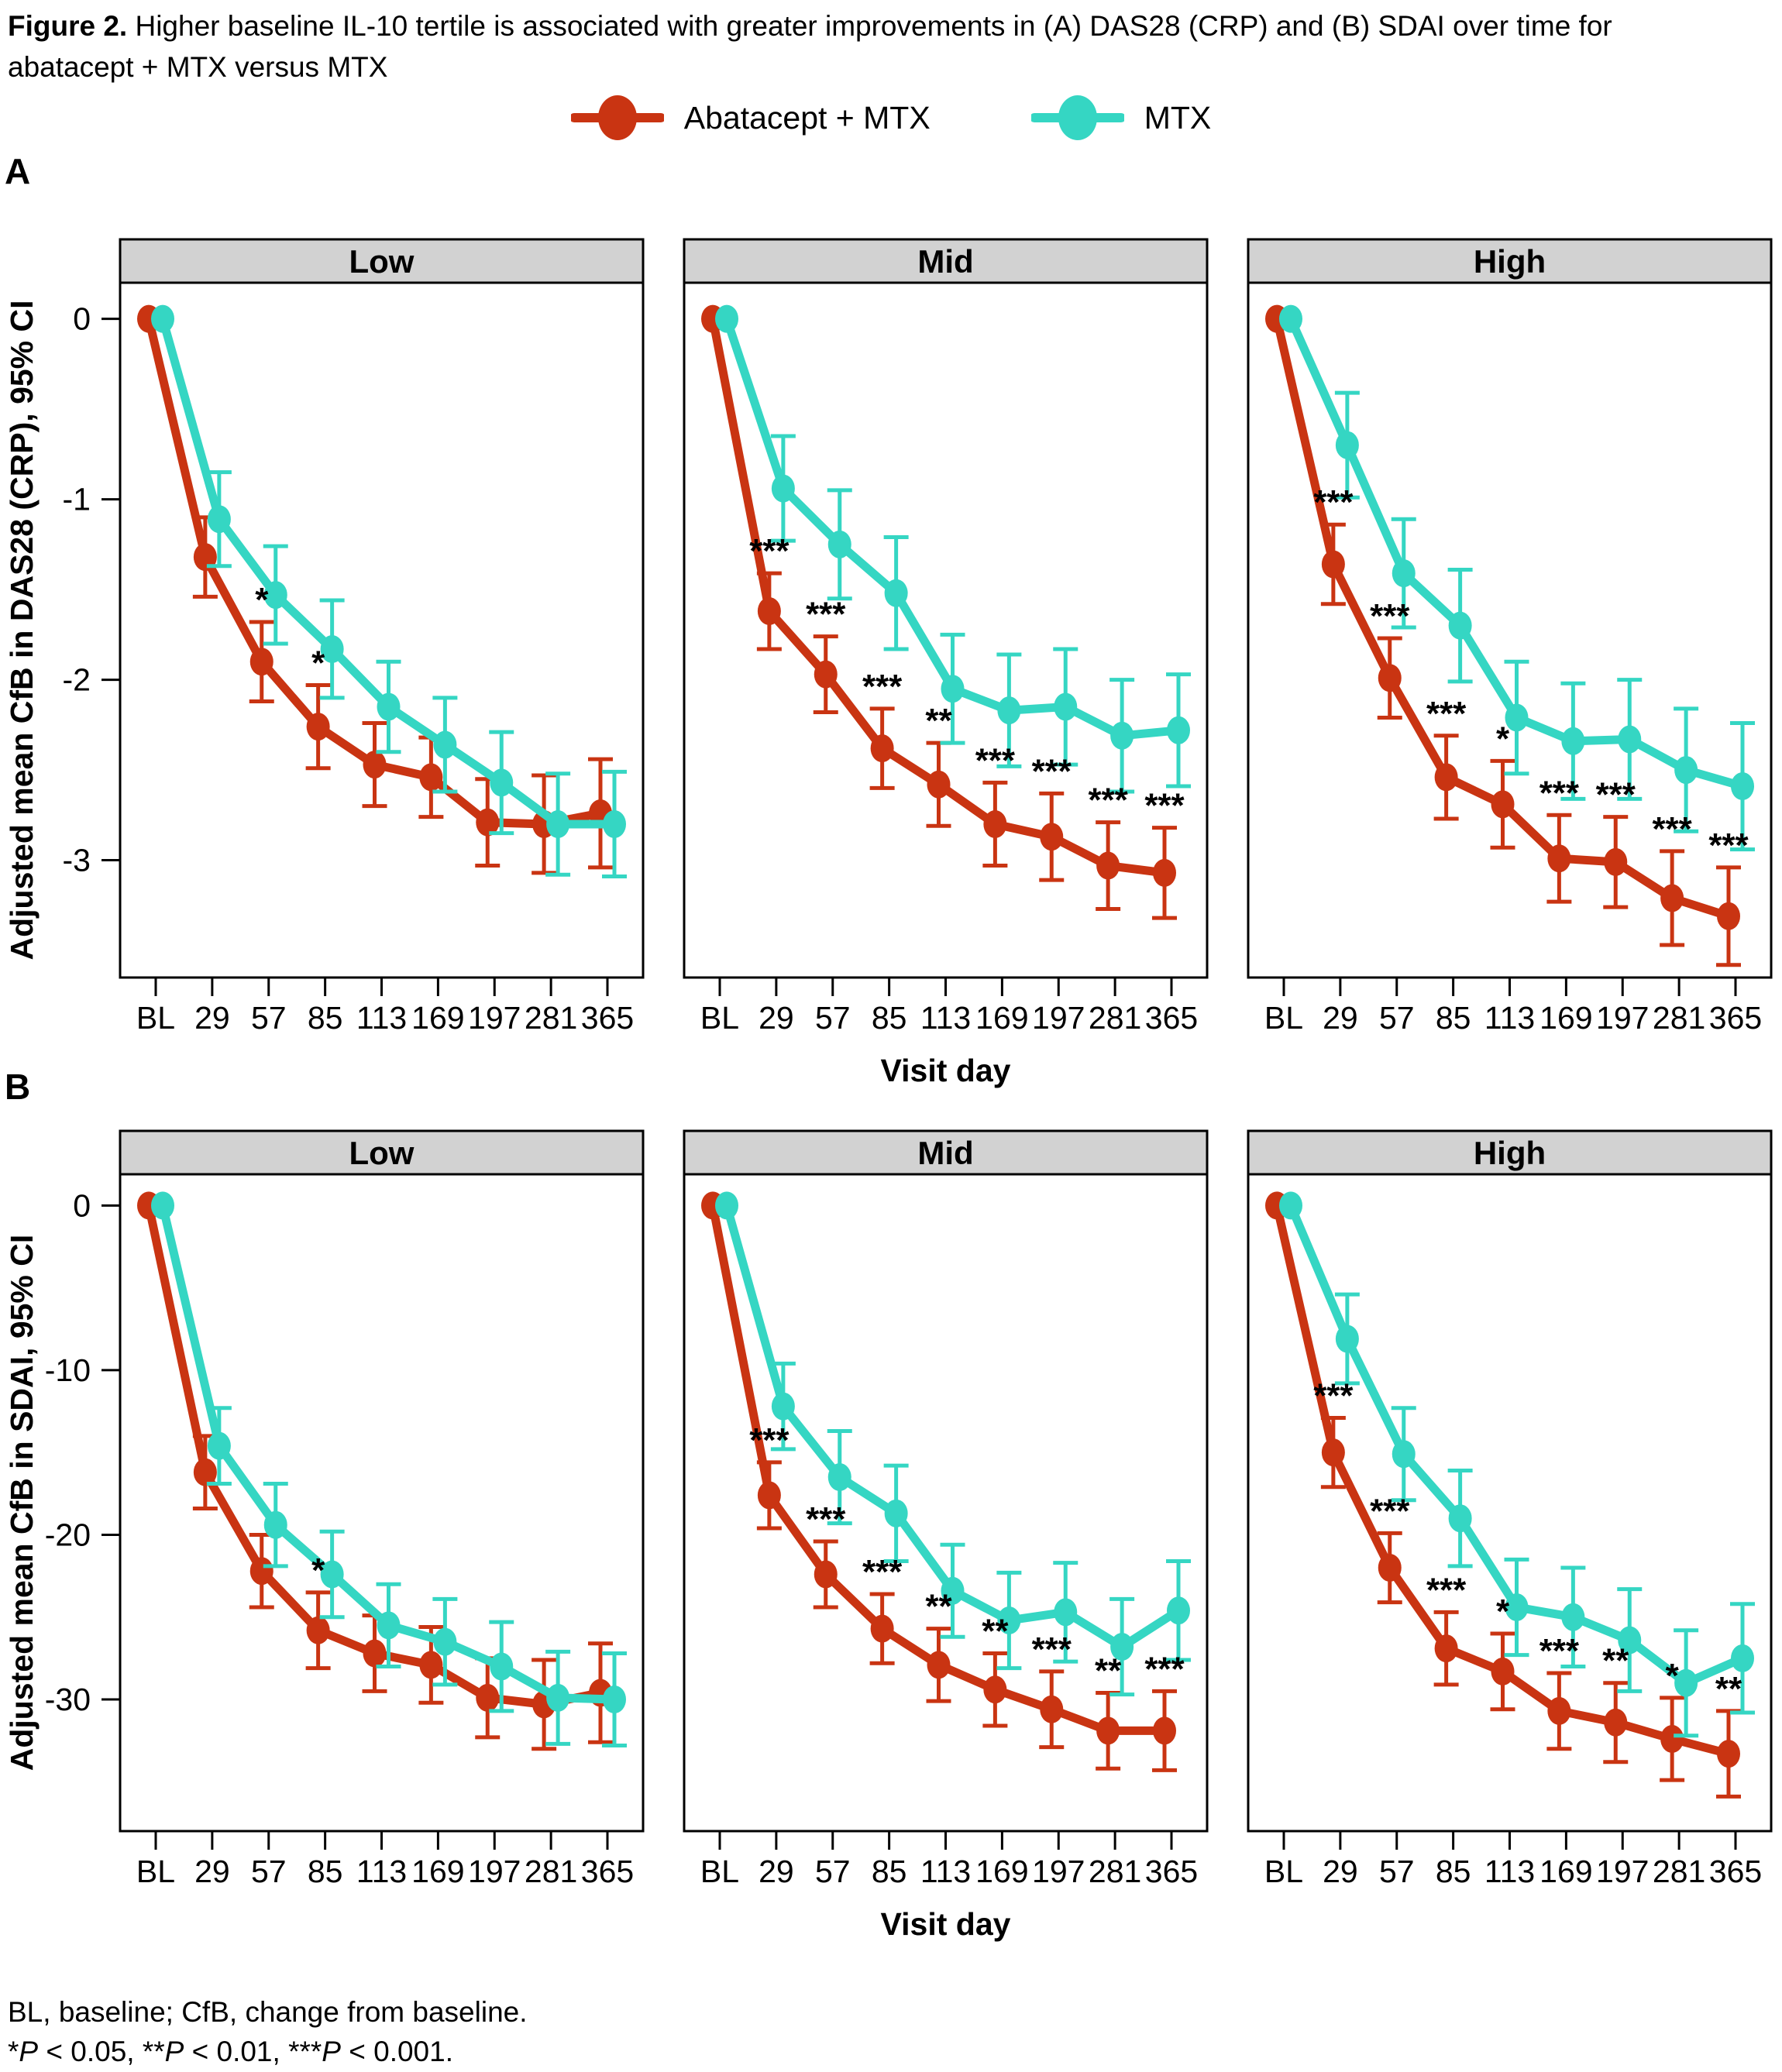 This screenshot has width=1782, height=2072. I want to click on legend-item-abatacept-mtx: Abatacept + MTX, so click(750, 118).